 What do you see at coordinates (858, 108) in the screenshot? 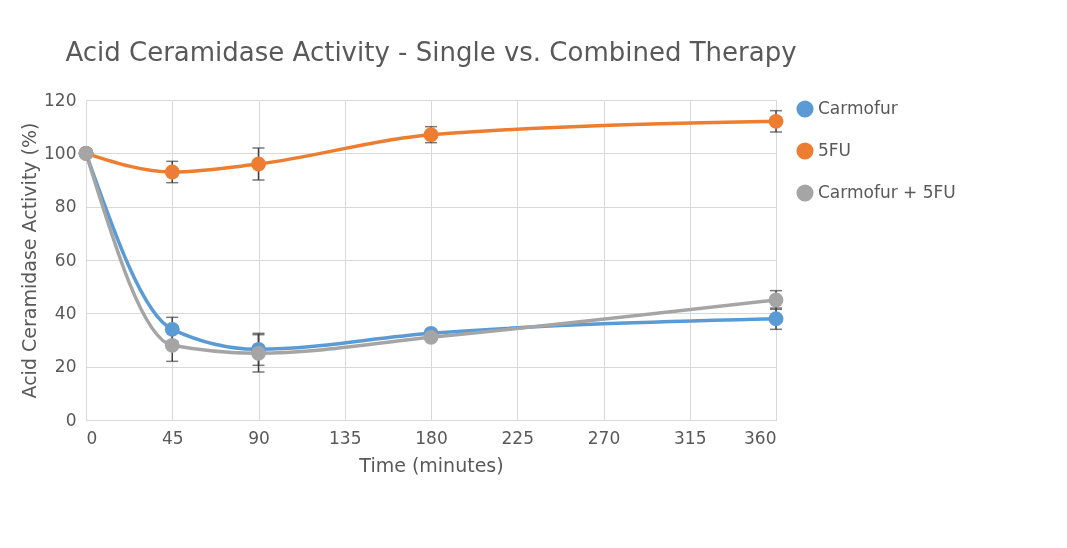
I see `legend-label: Carmofur` at bounding box center [858, 108].